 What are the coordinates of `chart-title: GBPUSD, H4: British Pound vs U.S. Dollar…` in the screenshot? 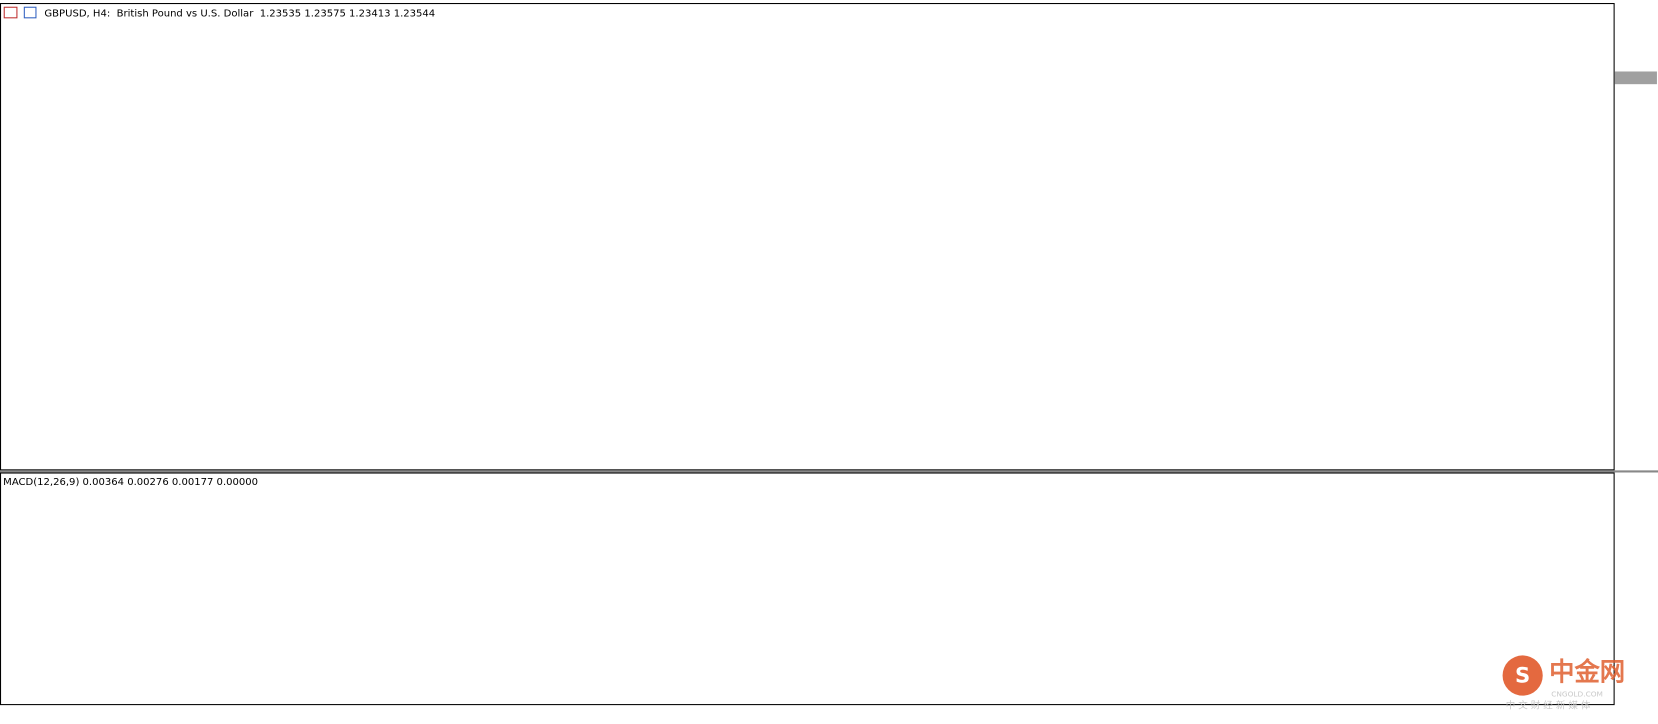 It's located at (239, 14).